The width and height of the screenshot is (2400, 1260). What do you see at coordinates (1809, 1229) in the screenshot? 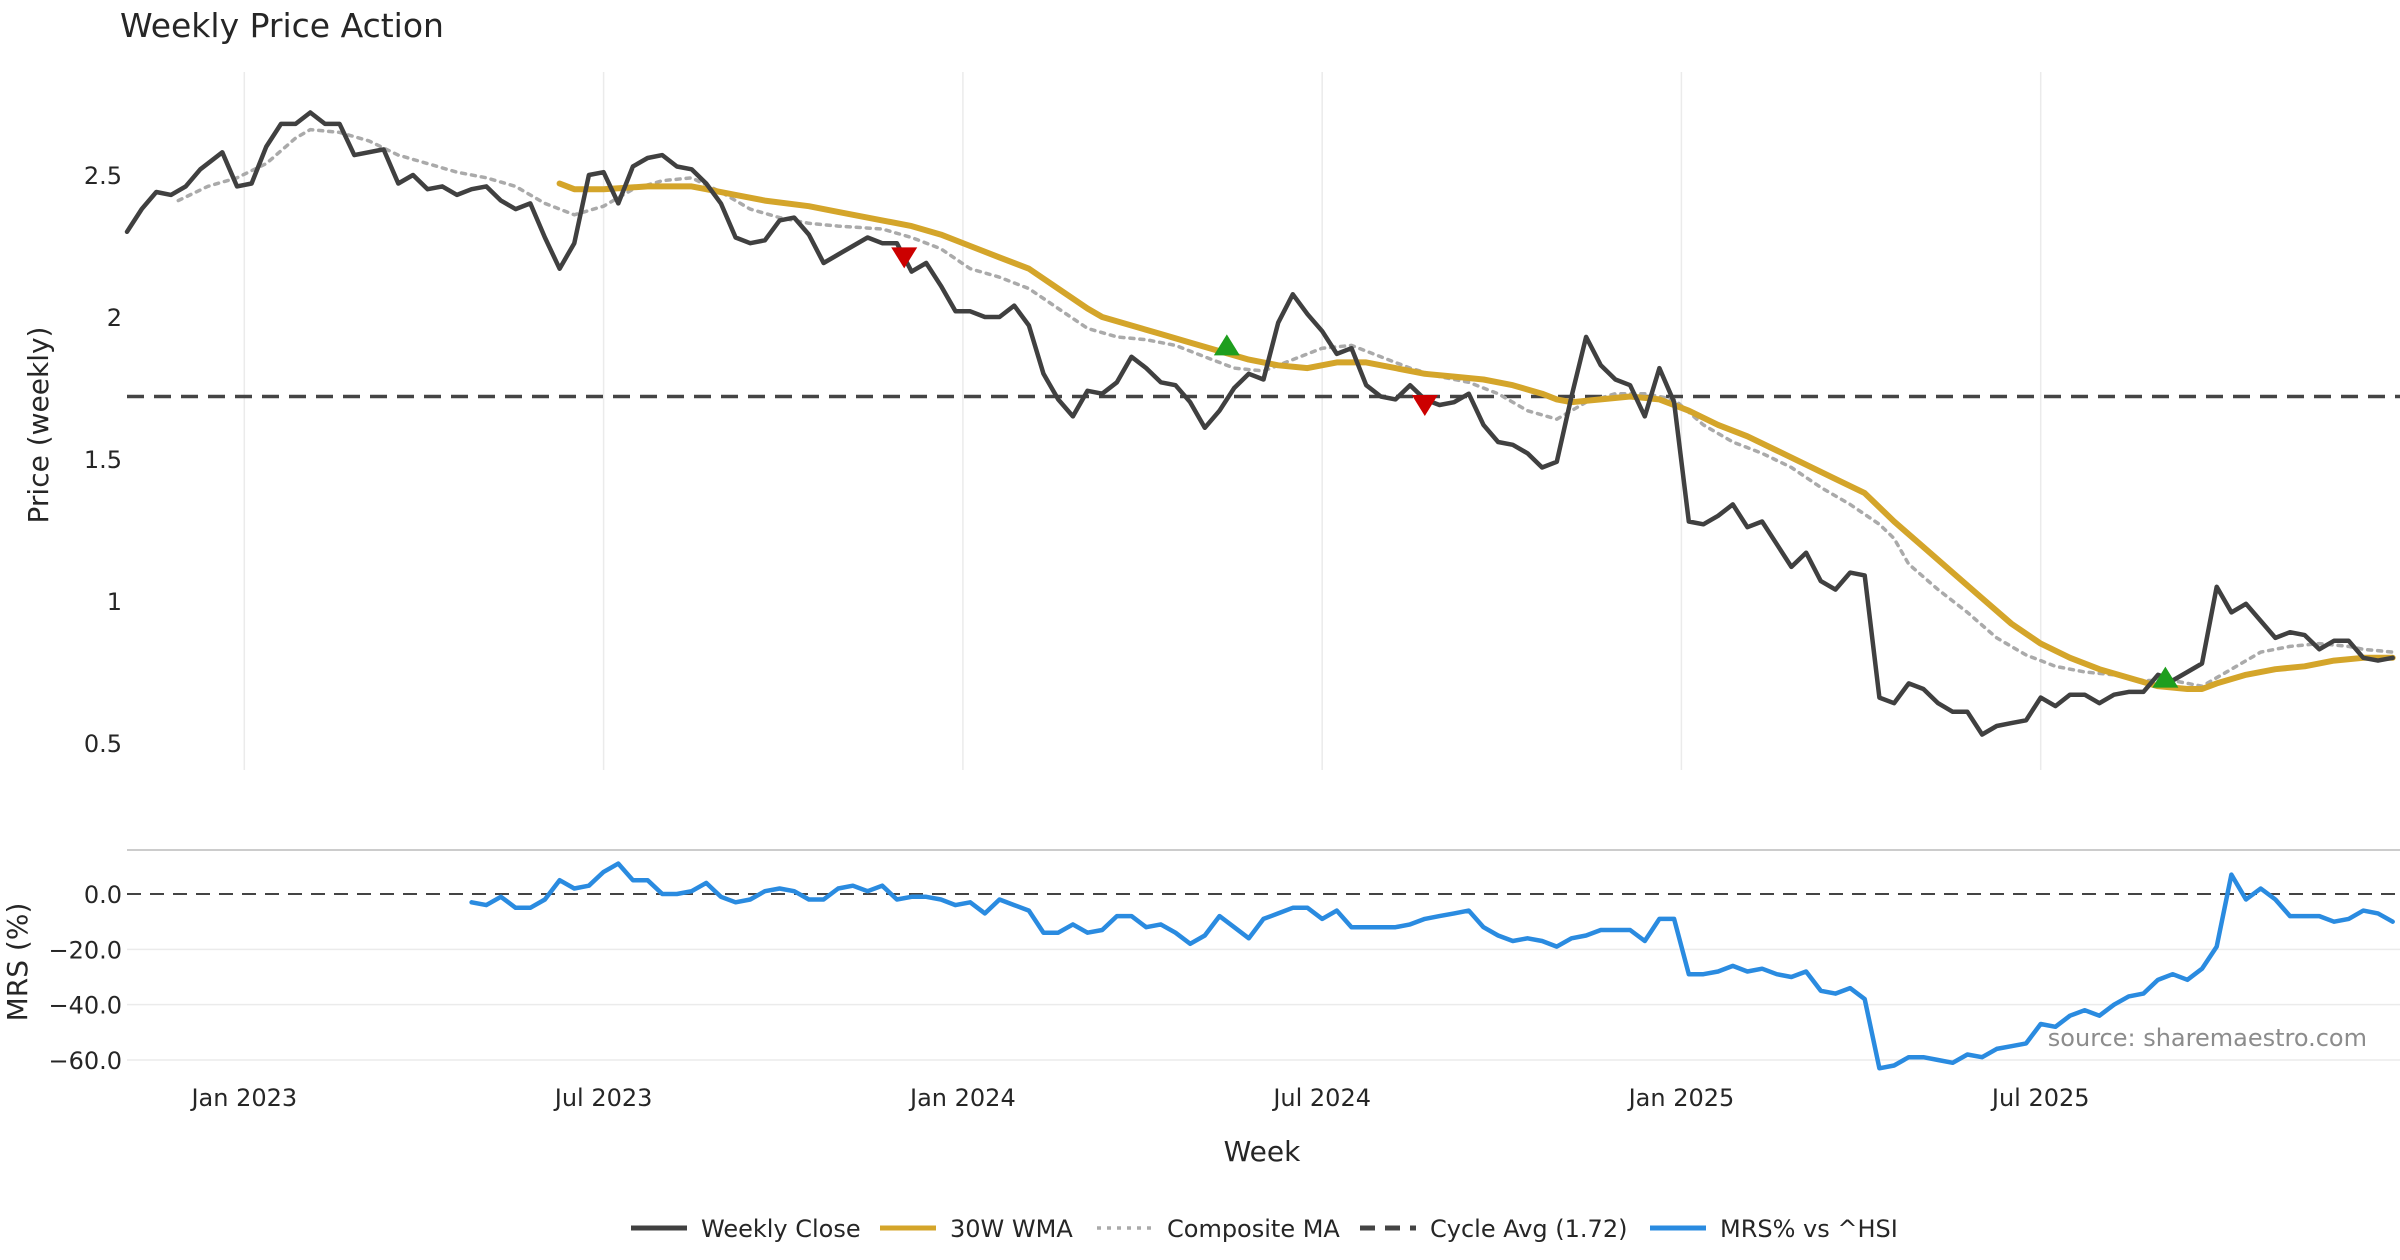
I see `legend-label: MRS% vs ^HSI` at bounding box center [1809, 1229].